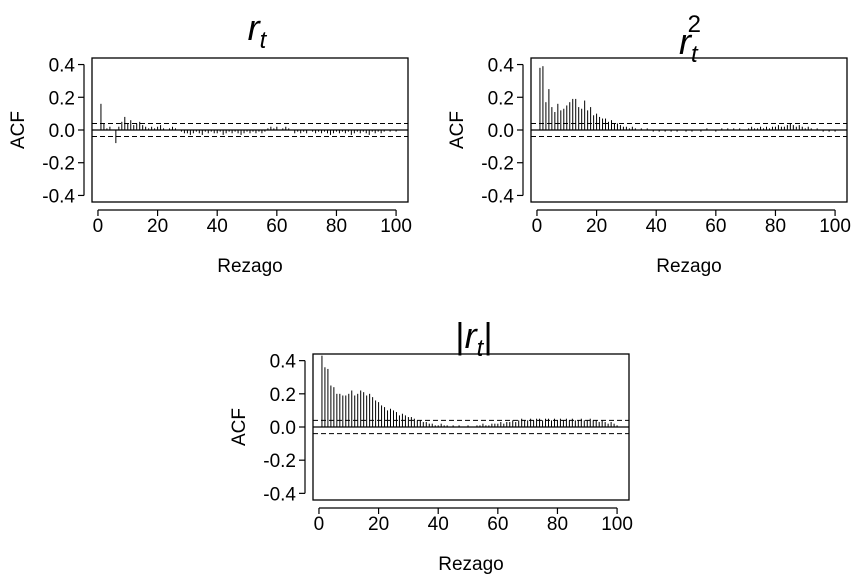  What do you see at coordinates (690, 39) in the screenshot?
I see `panel-title: rt2` at bounding box center [690, 39].